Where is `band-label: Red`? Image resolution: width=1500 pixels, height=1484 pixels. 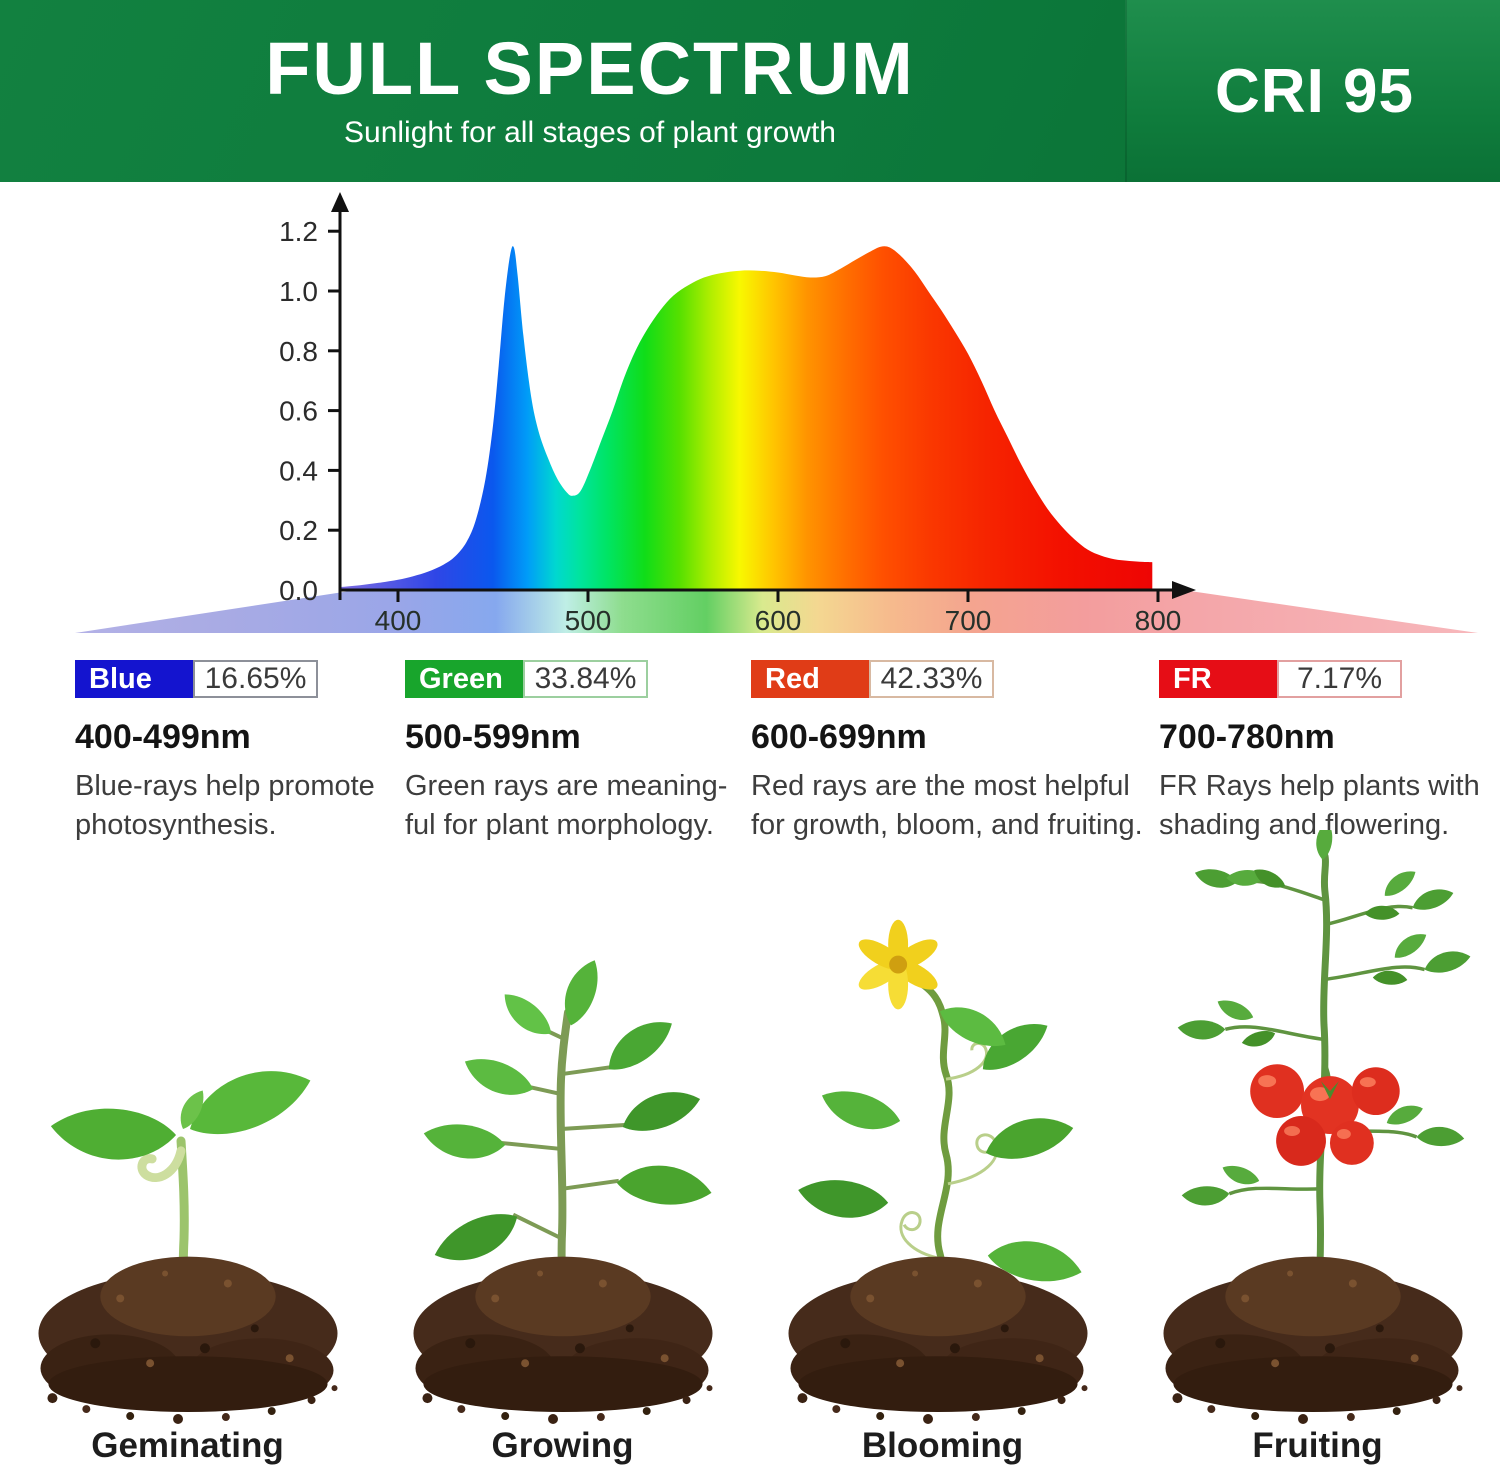
band-label: Red is located at coordinates (810, 679).